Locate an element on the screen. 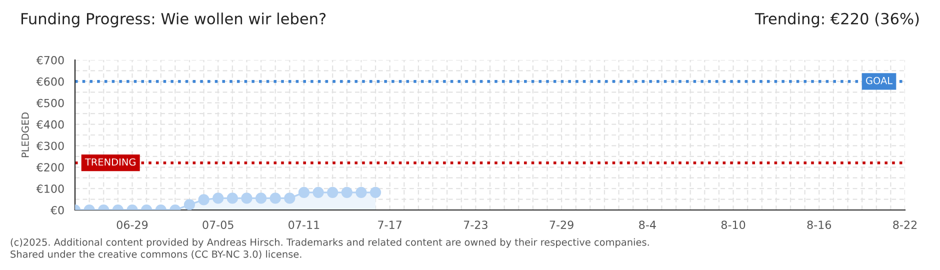 Image resolution: width=940 pixels, height=270 pixels. y-tick-label: €0 is located at coordinates (57, 210).